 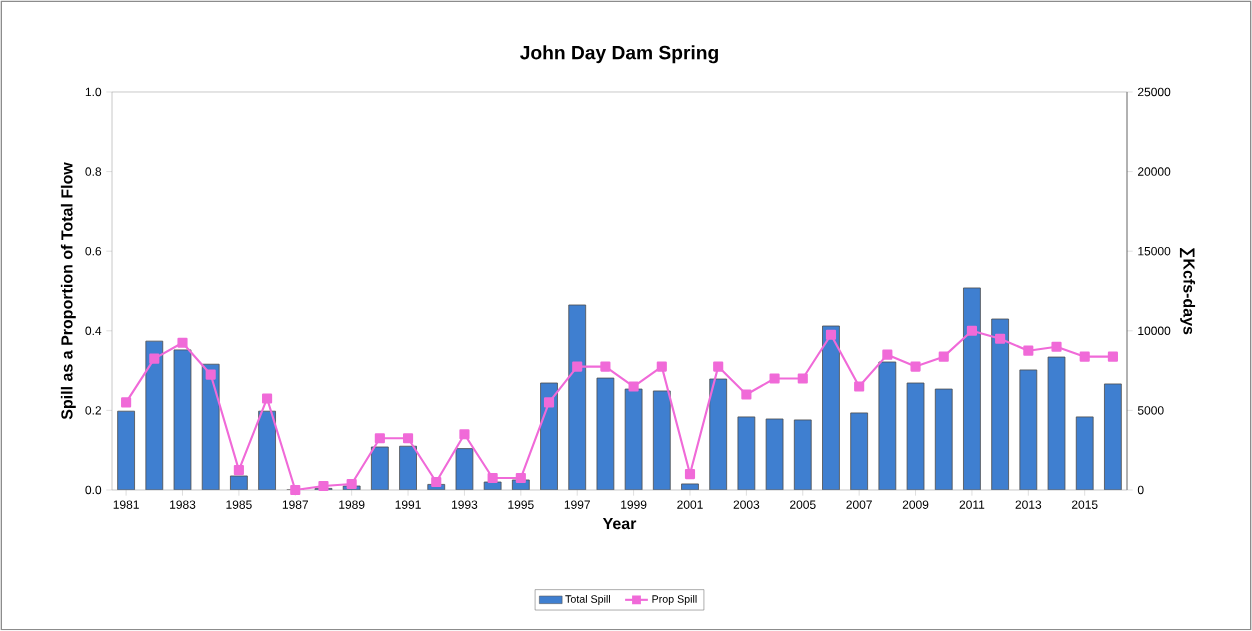 What do you see at coordinates (746, 504) in the screenshot?
I see `x-tick-label: 2003` at bounding box center [746, 504].